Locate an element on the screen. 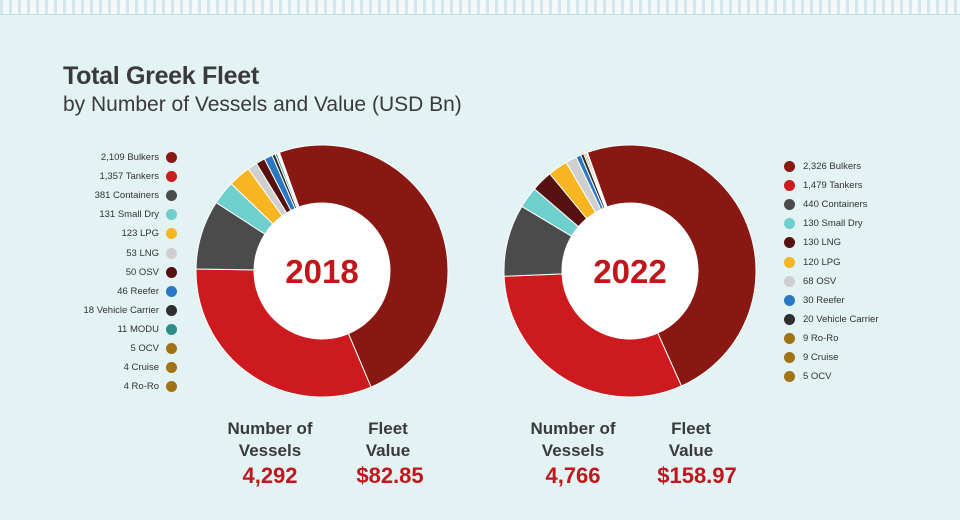 This screenshot has height=520, width=960. legend-label: 381 Containers is located at coordinates (126, 196).